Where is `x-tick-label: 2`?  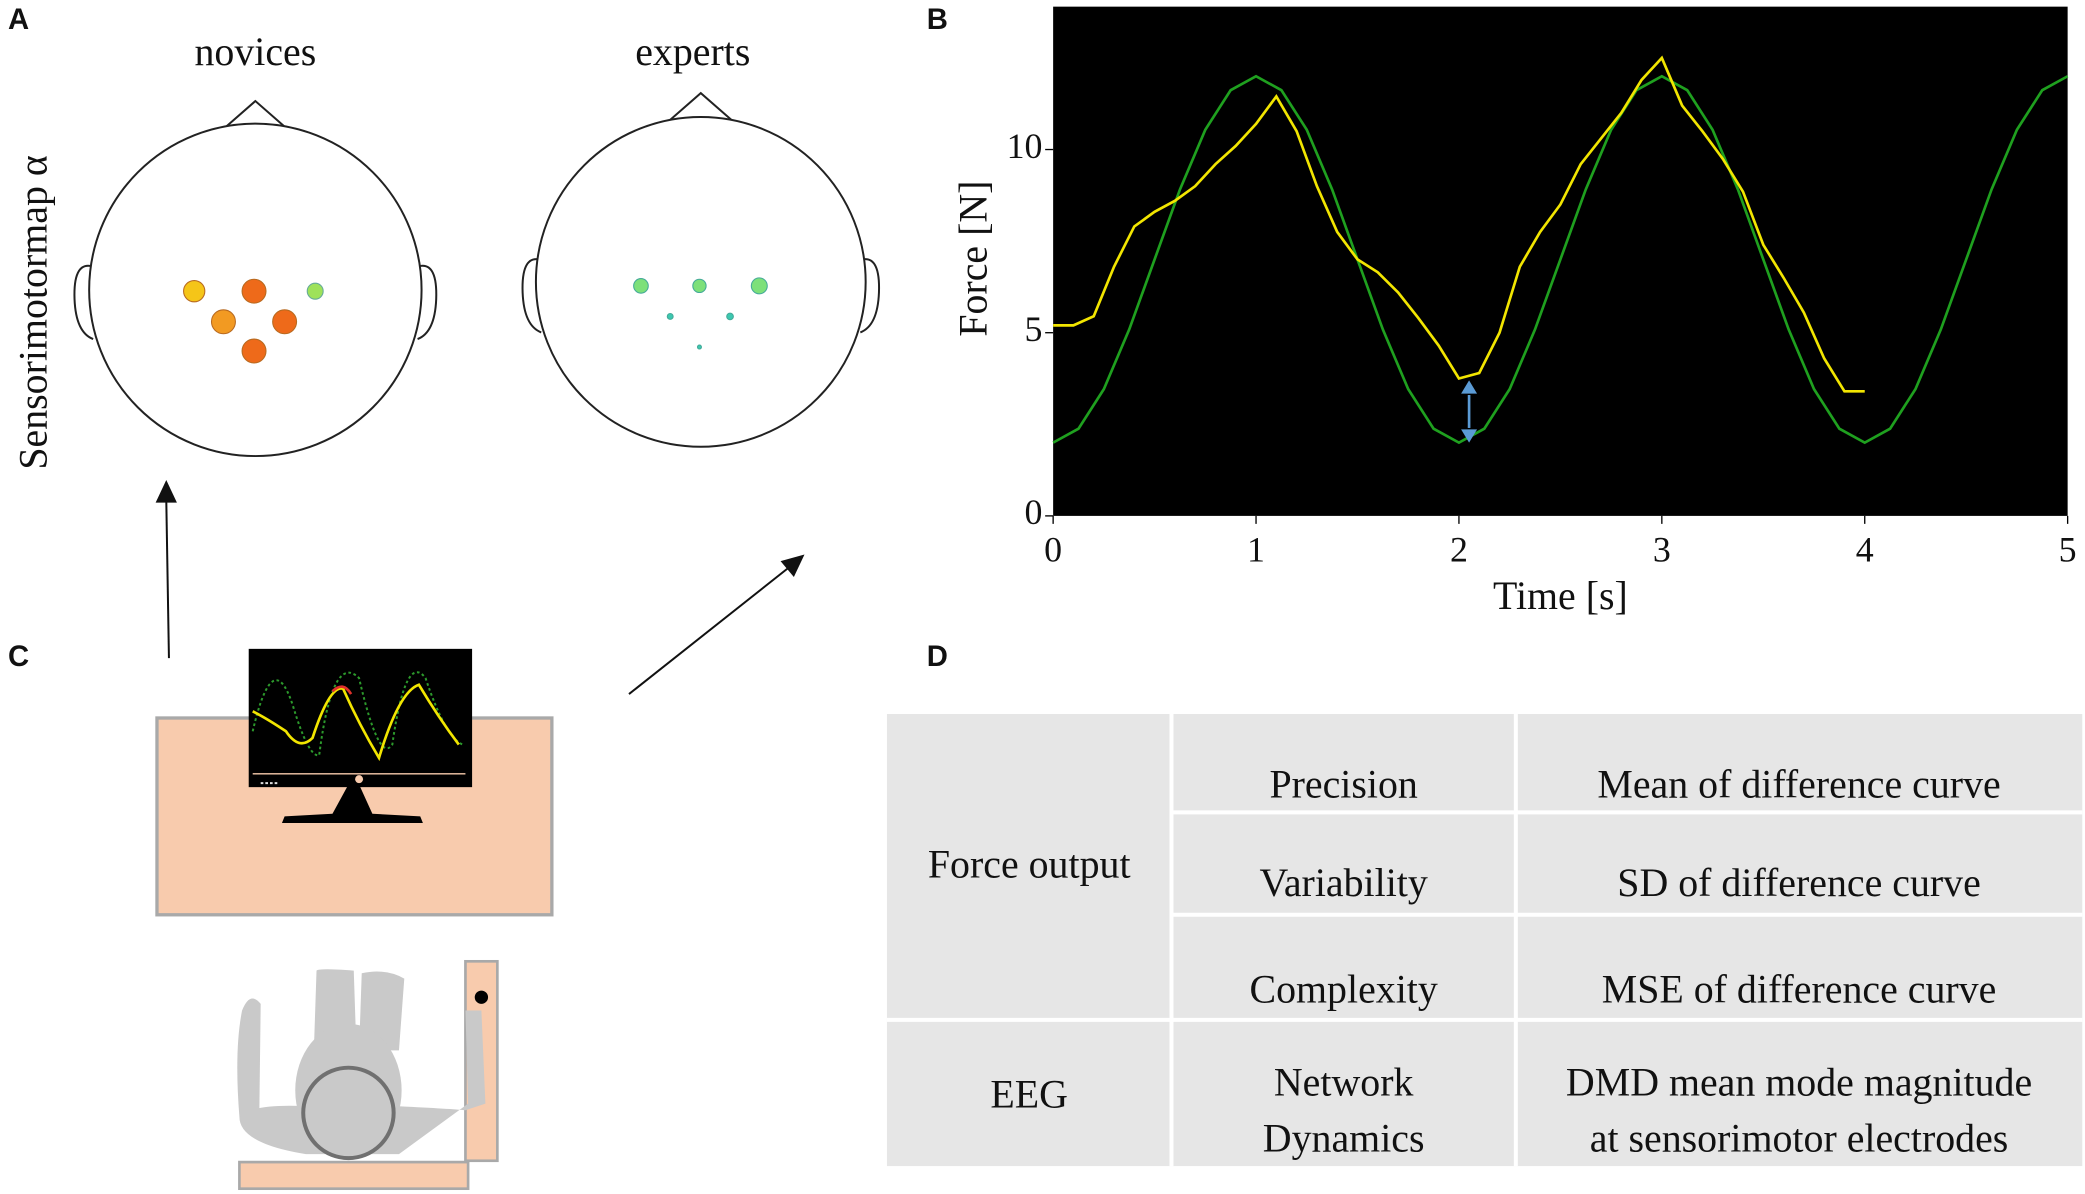 x-tick-label: 2 is located at coordinates (1459, 549).